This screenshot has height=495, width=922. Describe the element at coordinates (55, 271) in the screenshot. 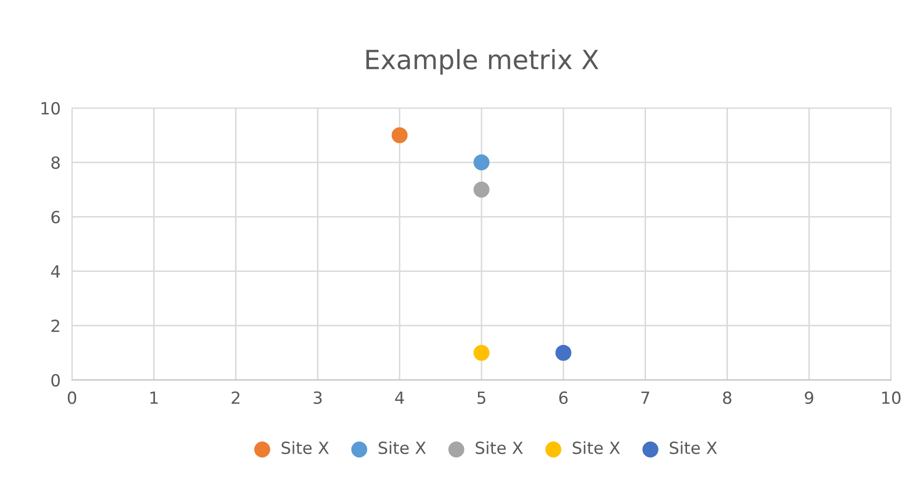

I see `y-tick-label: 4` at that location.